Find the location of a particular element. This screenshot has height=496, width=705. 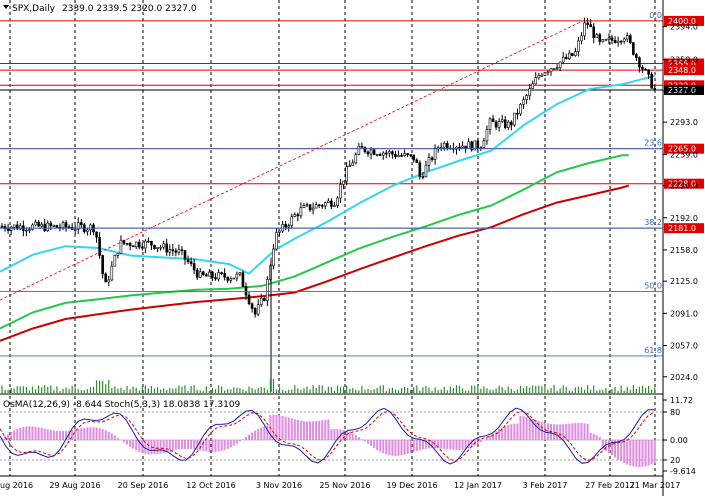

stoch-main-line is located at coordinates (327, 436).